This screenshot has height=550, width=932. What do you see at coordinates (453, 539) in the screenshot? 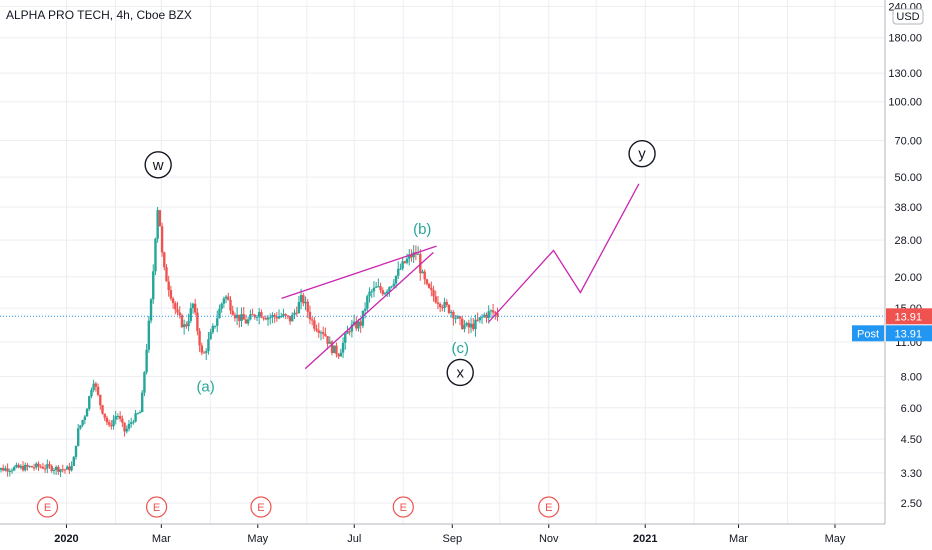
I see `x-tick-label: Sep` at bounding box center [453, 539].